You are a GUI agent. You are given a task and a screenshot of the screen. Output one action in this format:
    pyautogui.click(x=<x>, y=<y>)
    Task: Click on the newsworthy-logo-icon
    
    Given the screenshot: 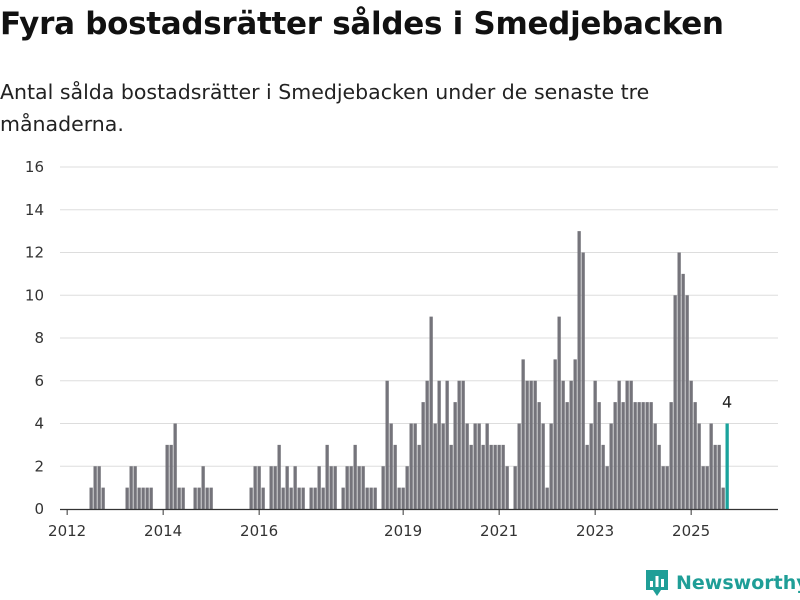 What is the action you would take?
    pyautogui.click(x=657, y=583)
    